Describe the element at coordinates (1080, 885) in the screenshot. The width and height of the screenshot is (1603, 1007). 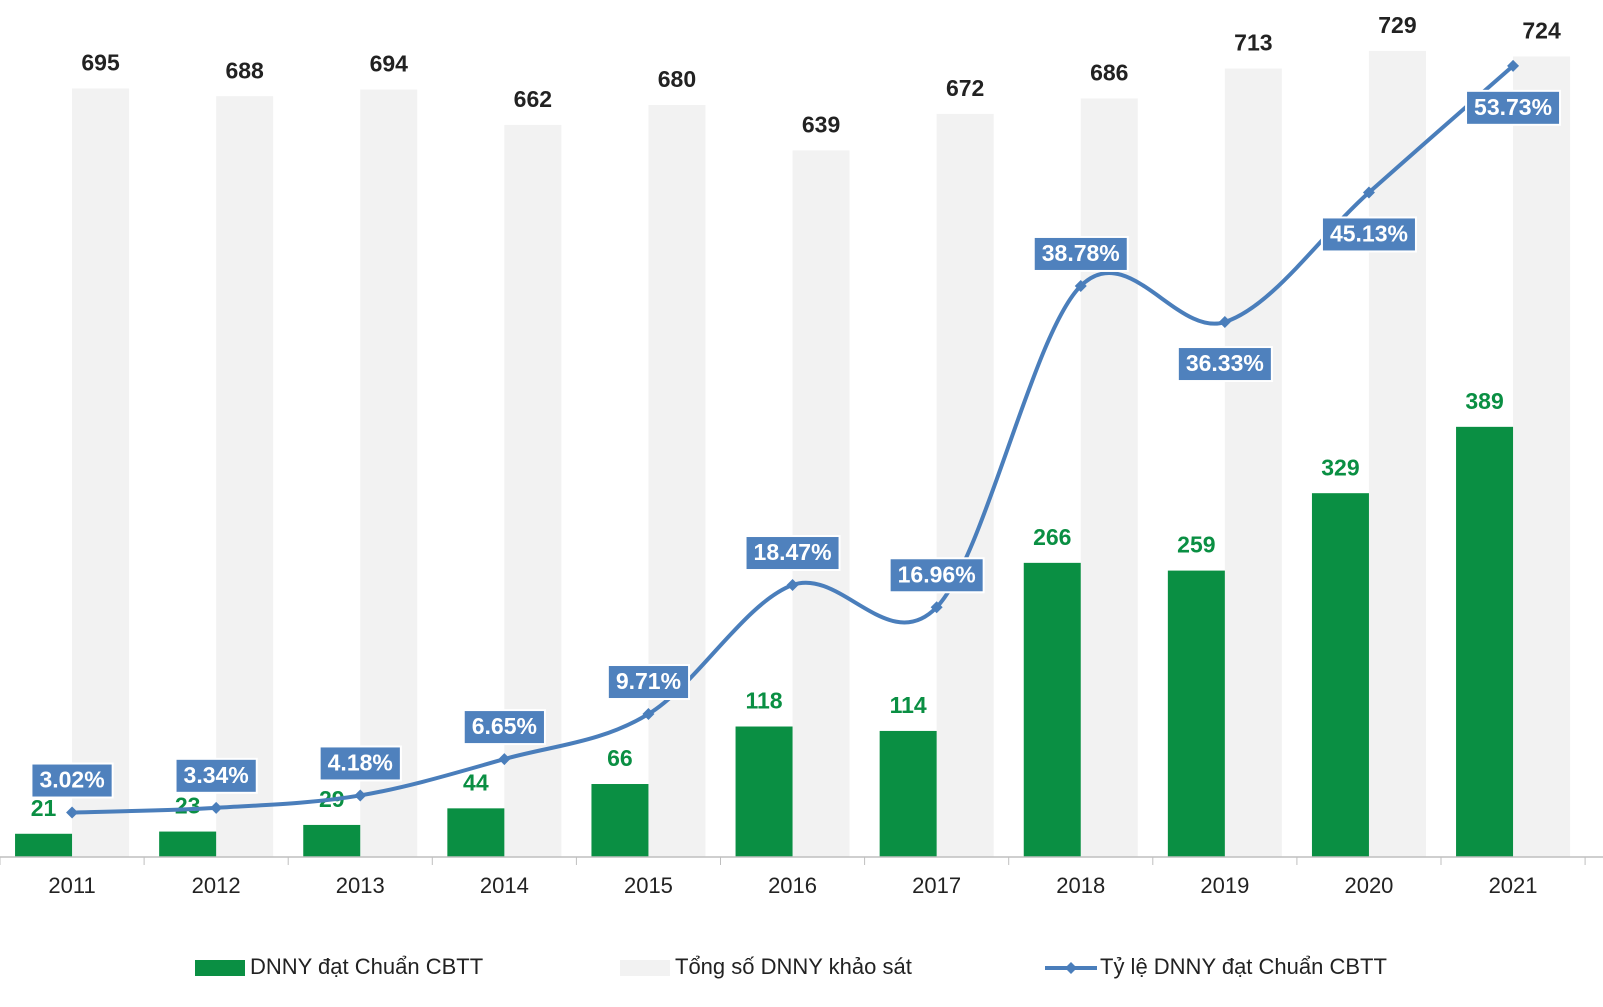
I see `x-tick-label: 2018` at that location.